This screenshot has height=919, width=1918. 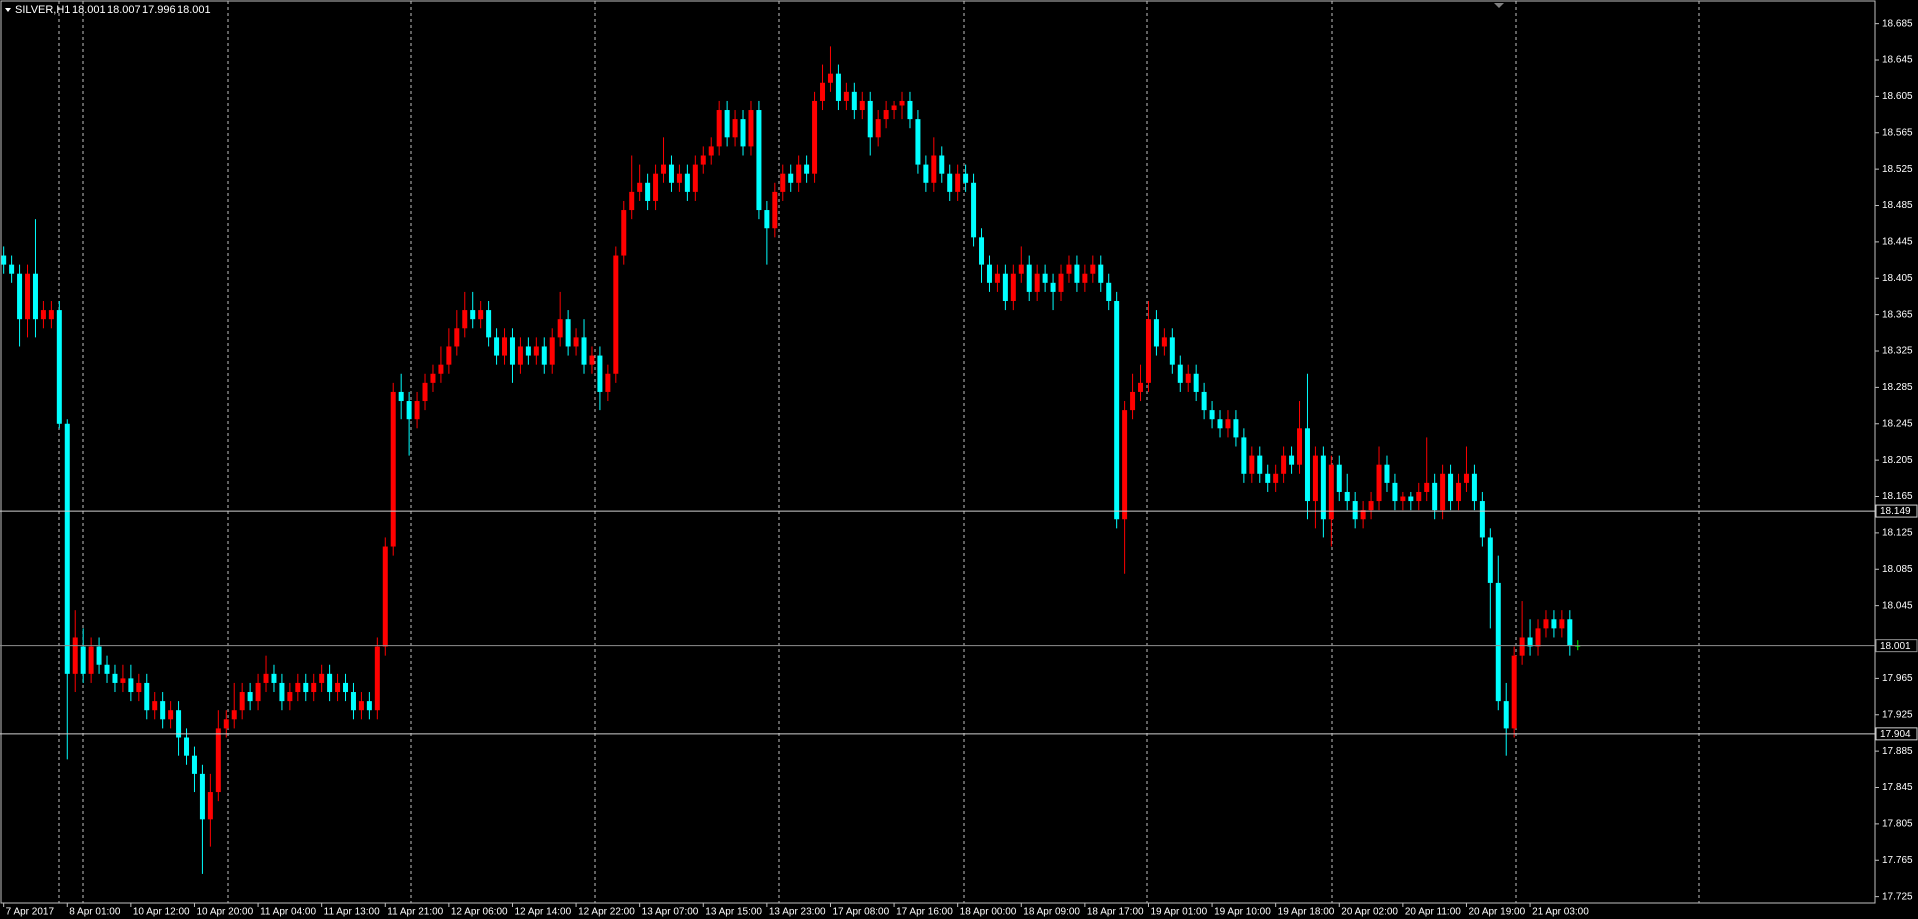 What do you see at coordinates (89, 10) in the screenshot?
I see `ohlc-open: 18.001` at bounding box center [89, 10].